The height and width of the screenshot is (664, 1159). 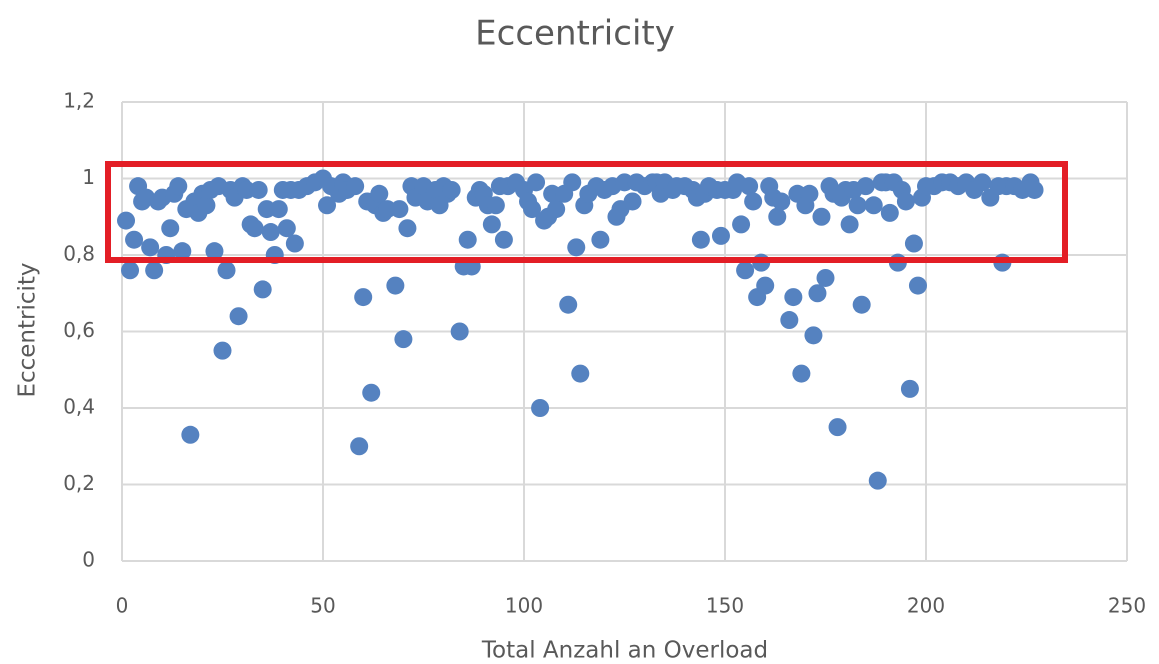 I want to click on y-tick-label: 0,6, so click(x=79, y=330).